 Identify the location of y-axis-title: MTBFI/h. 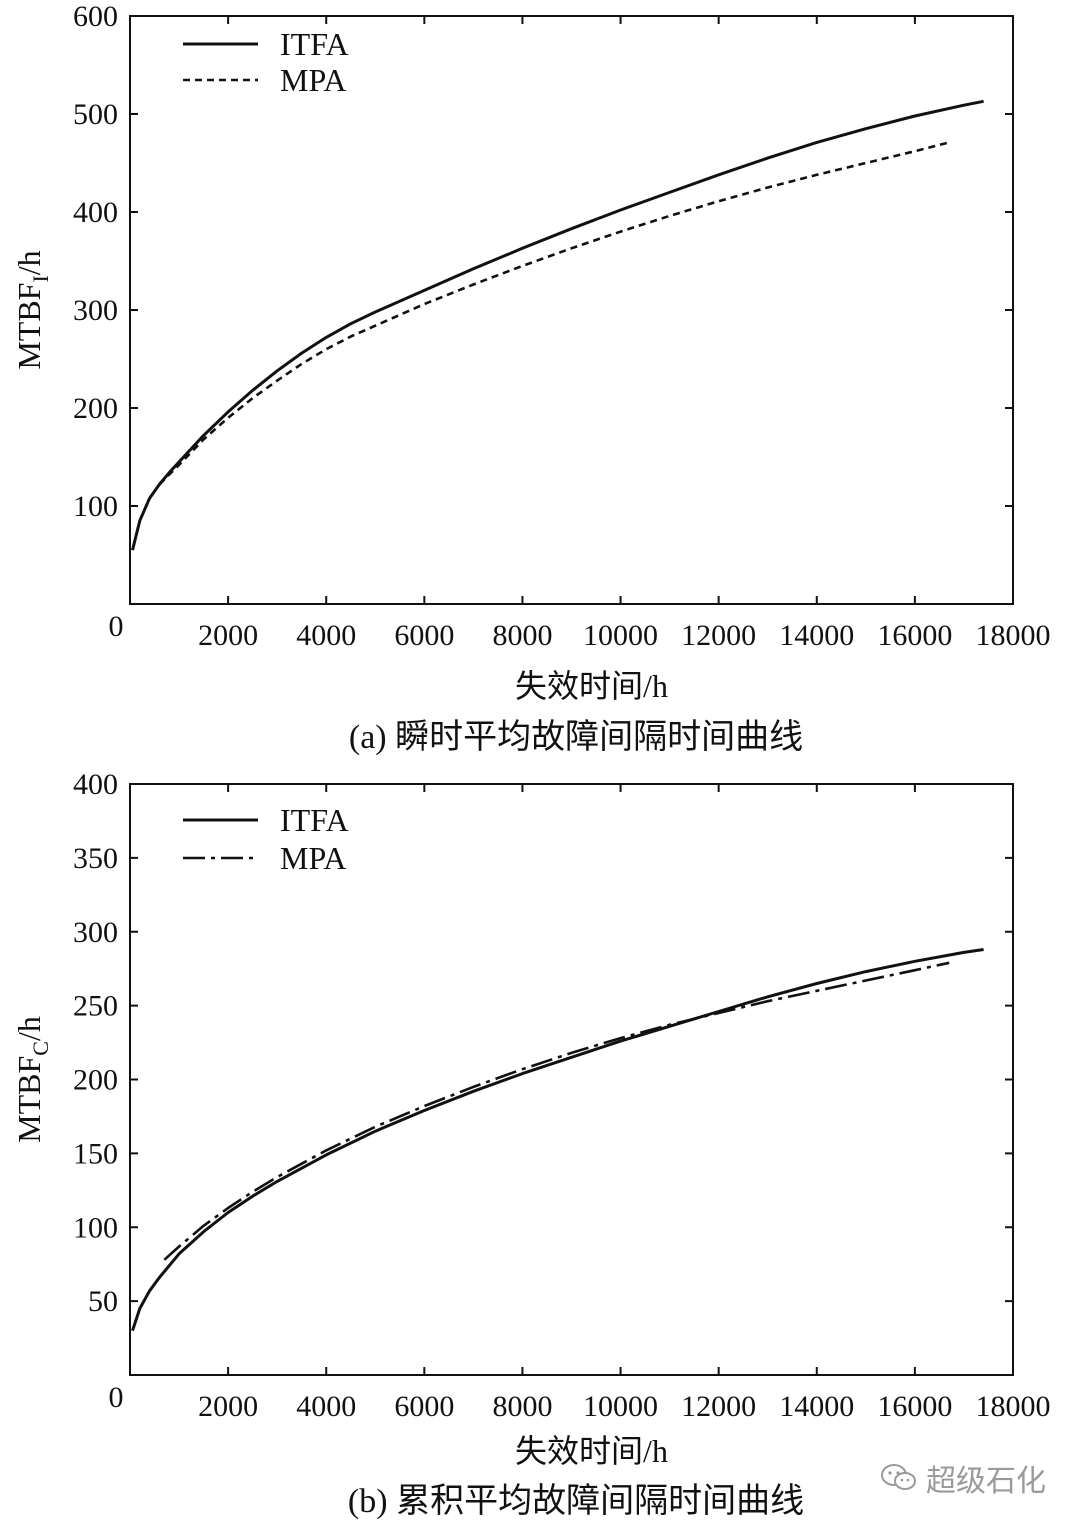
(32, 309).